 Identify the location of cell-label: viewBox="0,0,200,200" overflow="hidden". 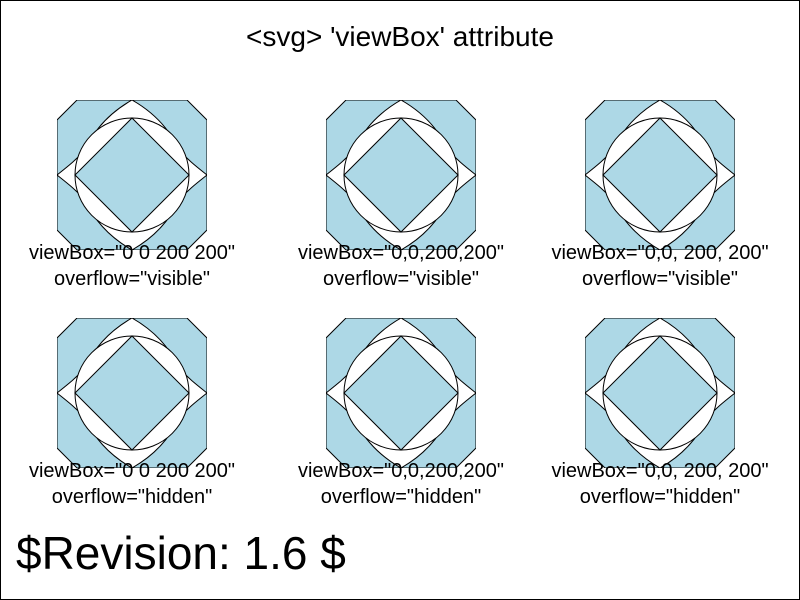
(401, 484).